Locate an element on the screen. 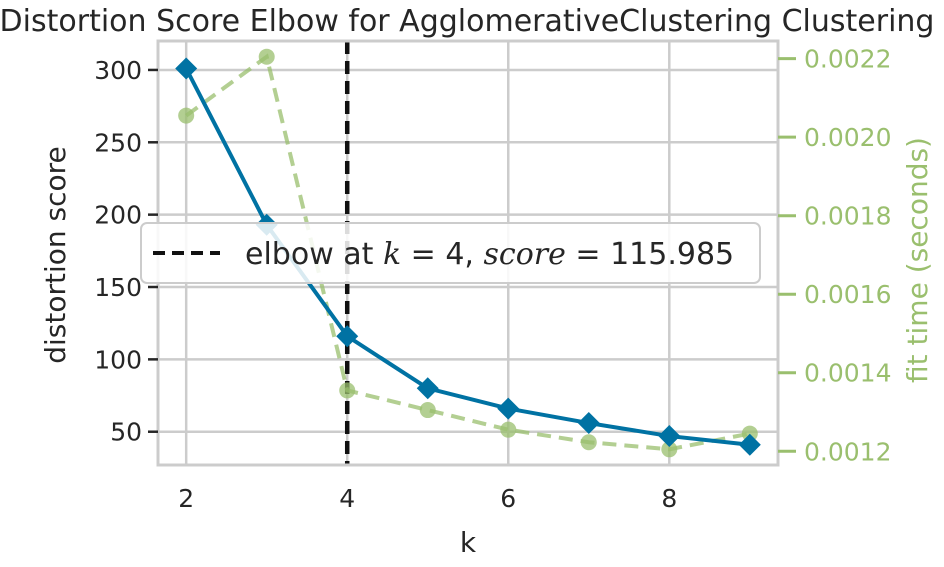 This screenshot has width=944, height=567. fit-time-point-k9 is located at coordinates (749, 433).